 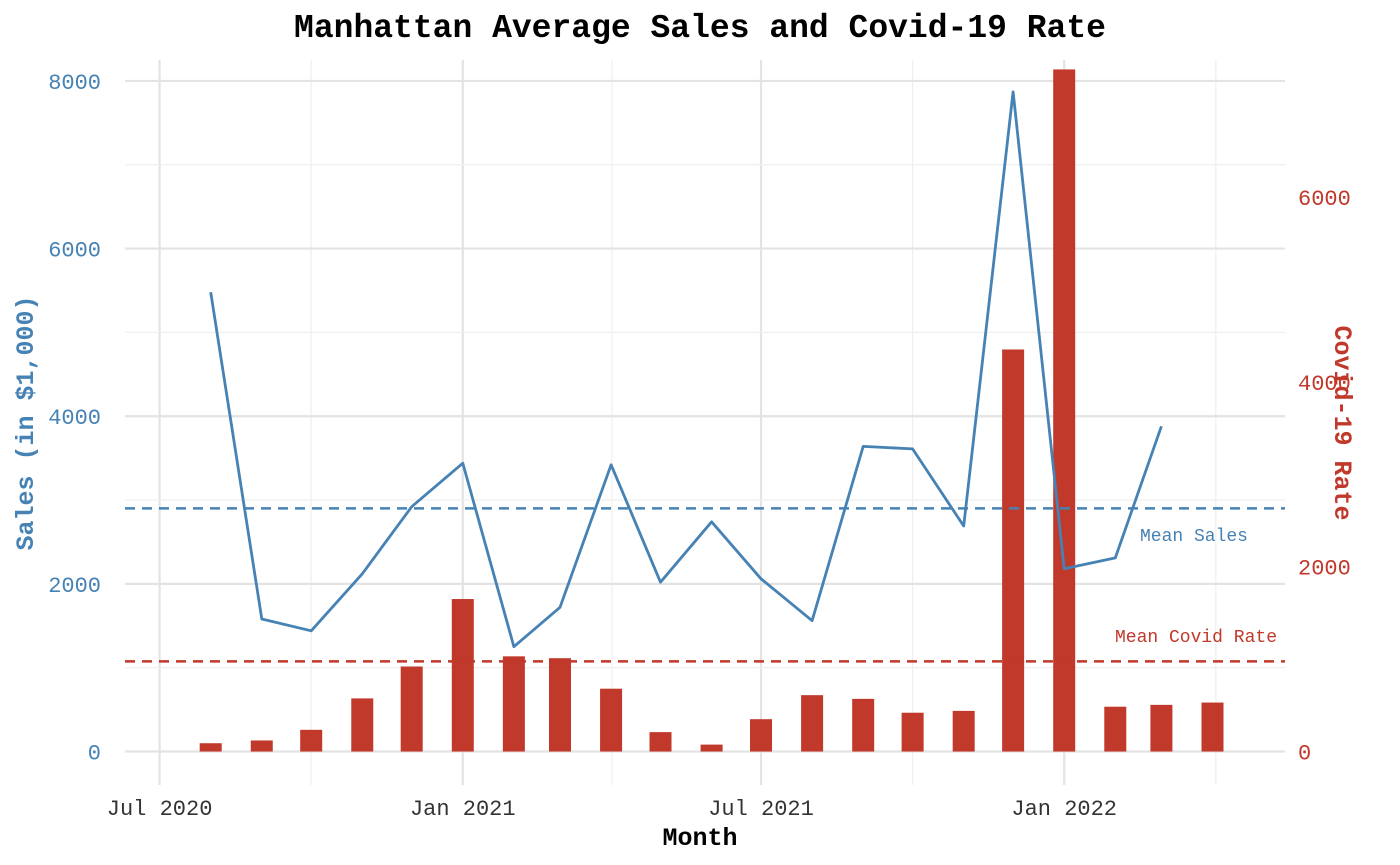 I want to click on y-left-tick-label: 0, so click(x=94, y=753).